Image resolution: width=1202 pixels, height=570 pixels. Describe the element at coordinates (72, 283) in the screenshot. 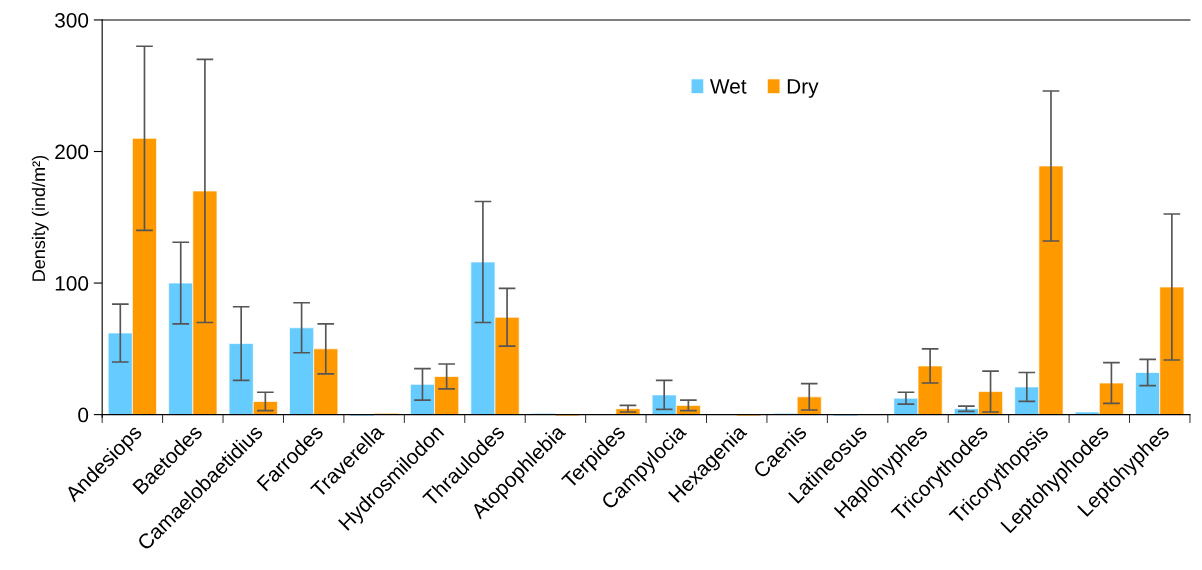

I see `y-tick-label: 100` at that location.